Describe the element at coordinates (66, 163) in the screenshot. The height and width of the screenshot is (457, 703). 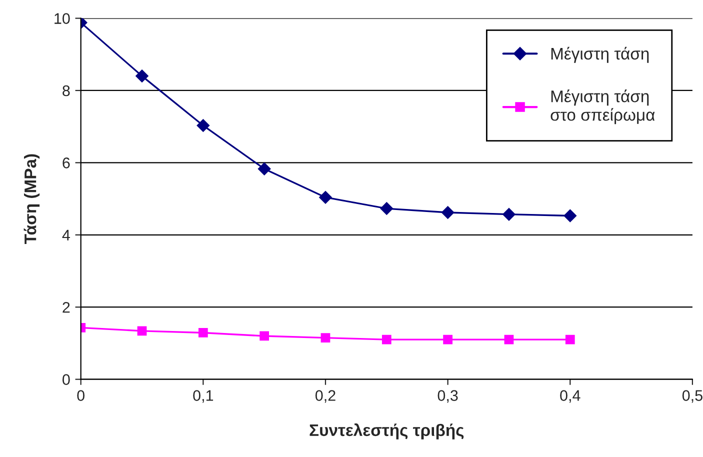
I see `y-tick-label: 6` at that location.